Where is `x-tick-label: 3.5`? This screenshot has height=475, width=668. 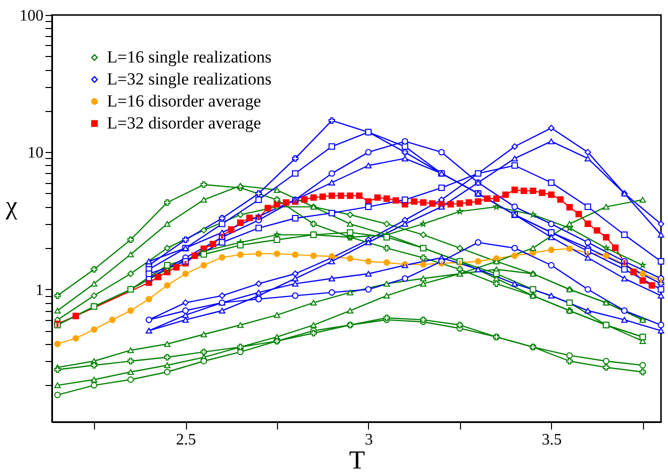 x-tick-label: 3.5 is located at coordinates (552, 440).